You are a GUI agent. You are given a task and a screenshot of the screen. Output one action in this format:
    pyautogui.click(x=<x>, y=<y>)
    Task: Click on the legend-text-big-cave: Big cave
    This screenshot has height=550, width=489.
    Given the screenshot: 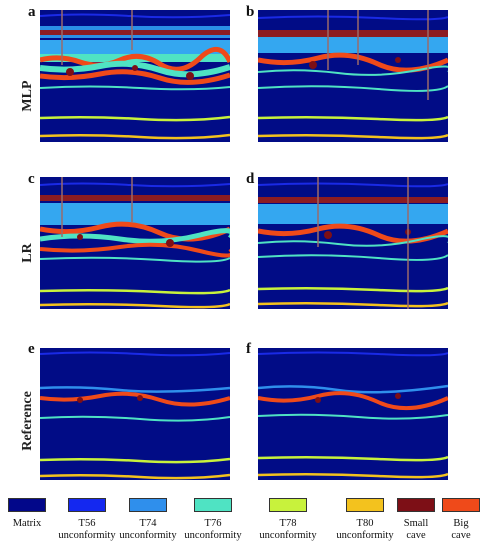 What is the action you would take?
    pyautogui.click(x=461, y=529)
    